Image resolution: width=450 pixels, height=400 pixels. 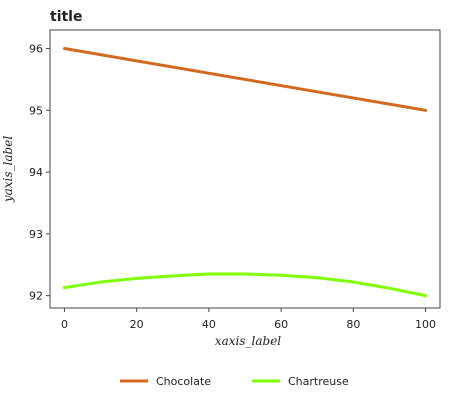 I want to click on series-line-chocolate, so click(x=245, y=79).